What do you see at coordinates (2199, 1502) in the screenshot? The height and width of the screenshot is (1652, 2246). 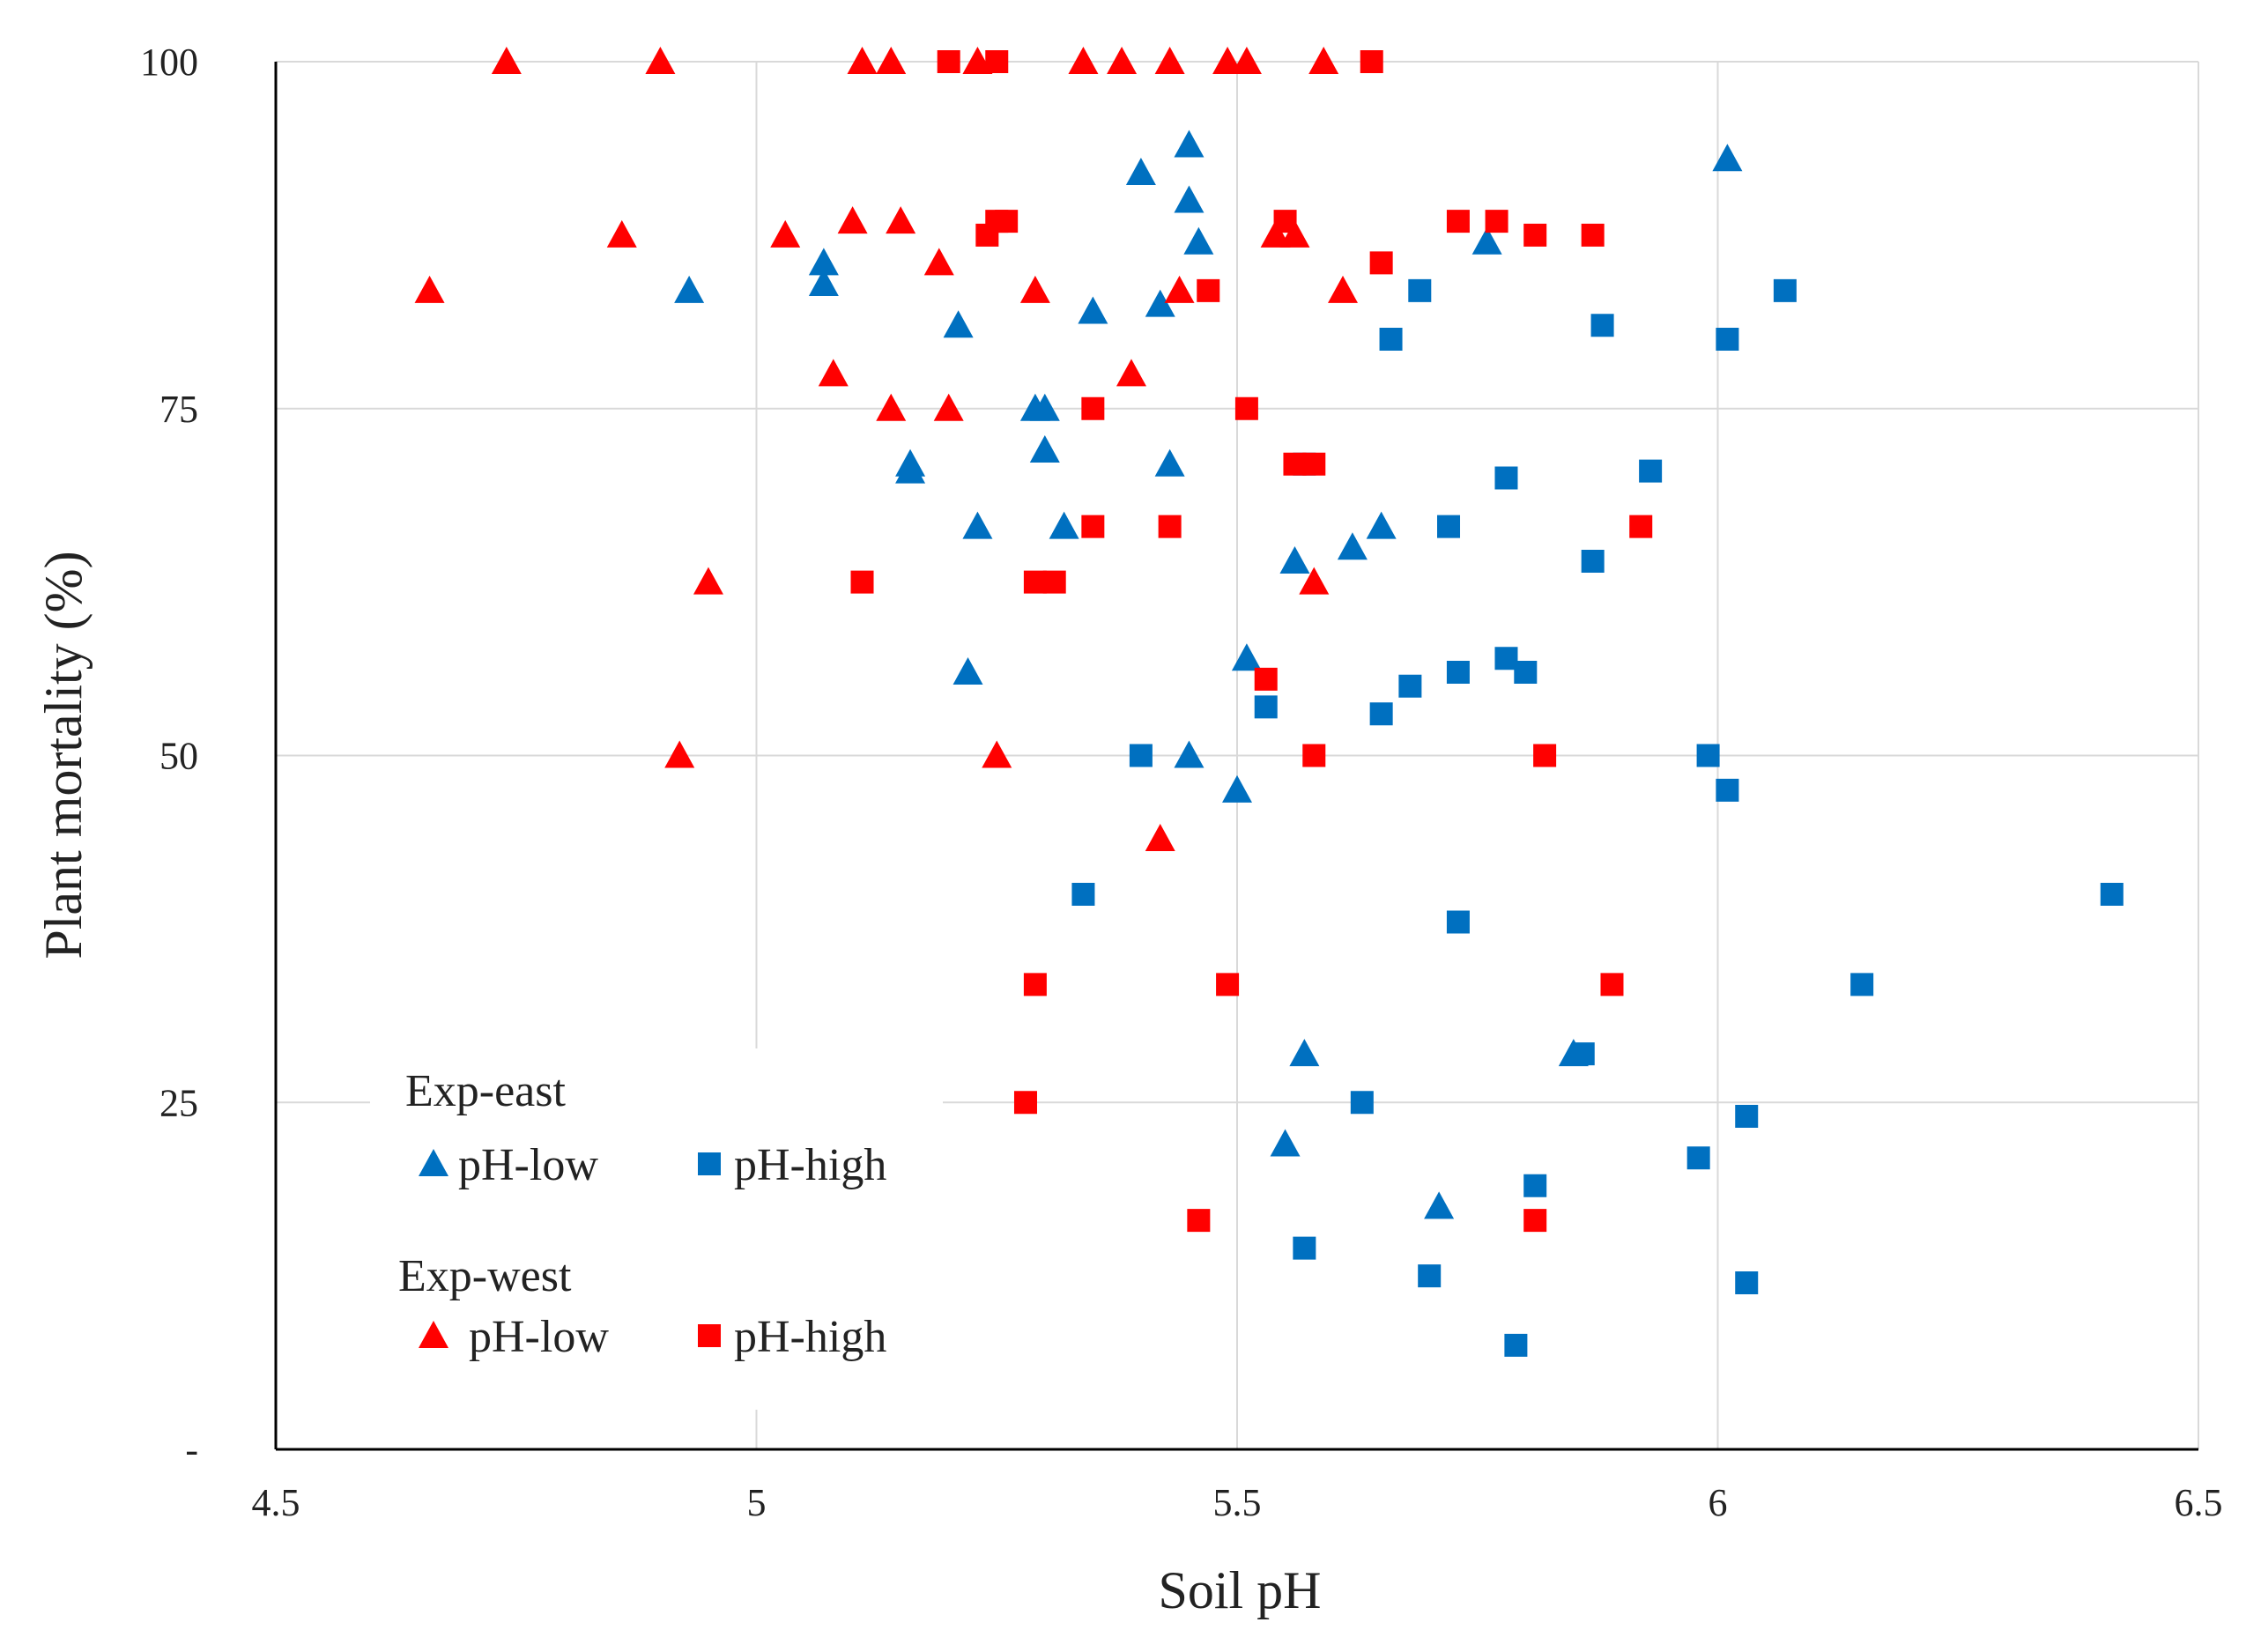 I see `x-tick-label: 6.5` at bounding box center [2199, 1502].